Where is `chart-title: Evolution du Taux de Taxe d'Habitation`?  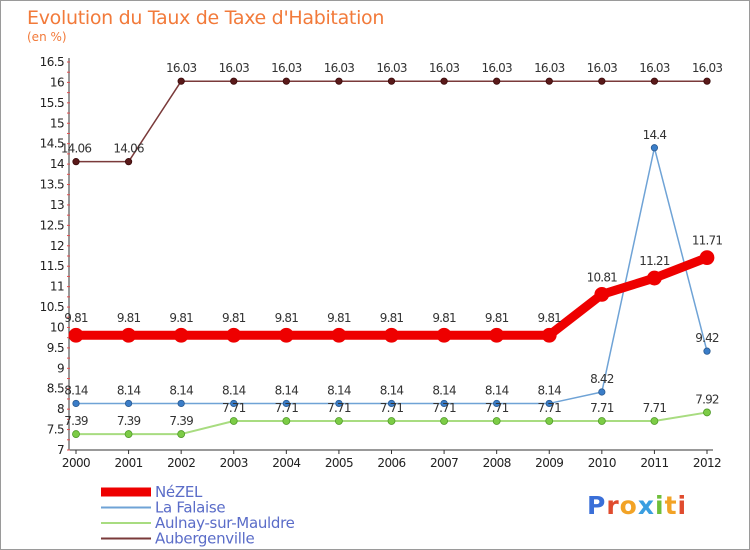 chart-title: Evolution du Taux de Taxe d'Habitation is located at coordinates (206, 18).